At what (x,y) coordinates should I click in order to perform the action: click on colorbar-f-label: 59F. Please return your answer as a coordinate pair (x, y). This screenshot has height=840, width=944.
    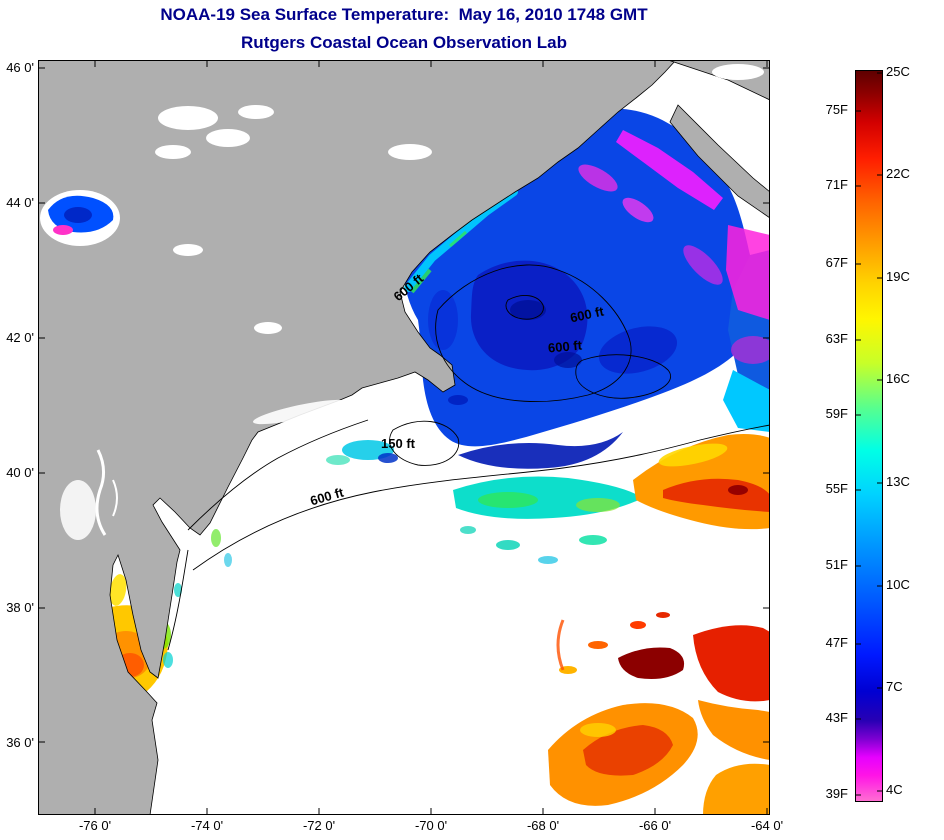
    Looking at the image, I should click on (836, 413).